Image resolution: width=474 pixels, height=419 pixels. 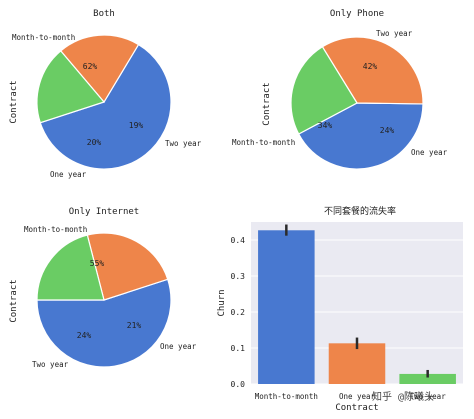 What do you see at coordinates (104, 212) in the screenshot?
I see `pie-internet-title: Only Internet` at bounding box center [104, 212].